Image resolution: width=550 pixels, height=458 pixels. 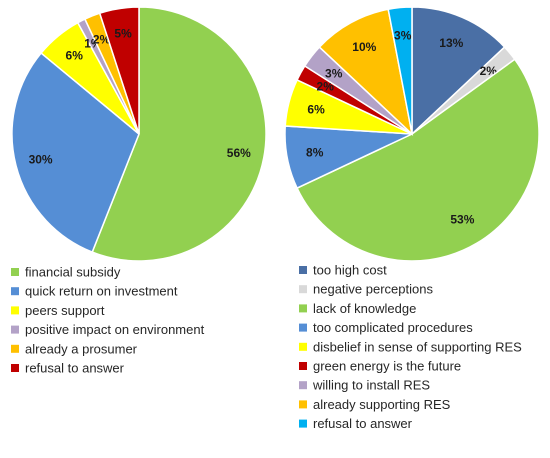 I want to click on legend-label: positive impact on environment, so click(x=115, y=329).